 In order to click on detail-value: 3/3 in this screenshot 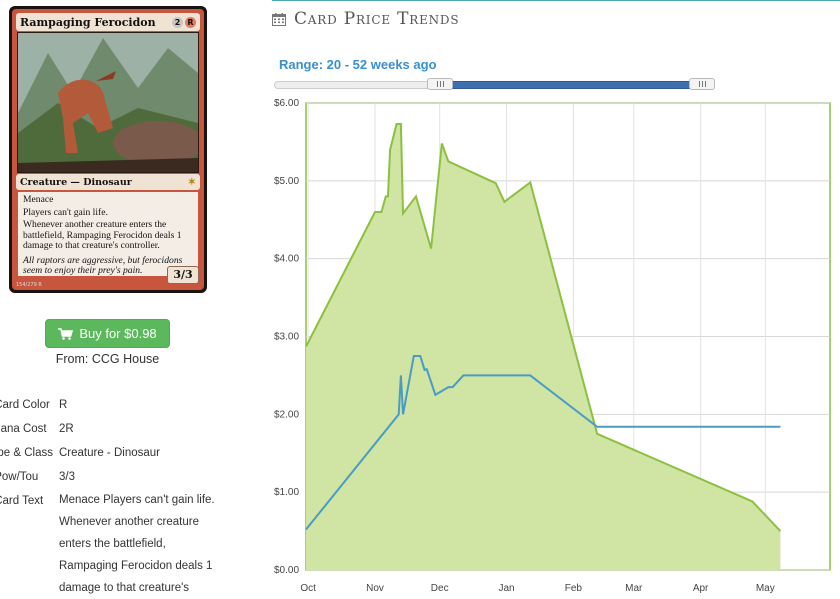, I will do `click(67, 477)`.